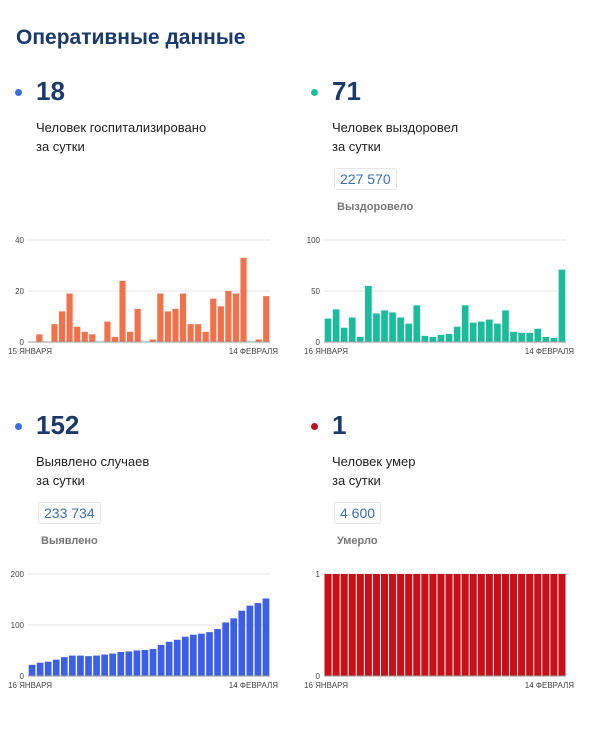  I want to click on hospitalized-chart: 0 20 40 15 ЯНВАРЯ 14 ФЕВРАЛЯ, so click(143, 296).